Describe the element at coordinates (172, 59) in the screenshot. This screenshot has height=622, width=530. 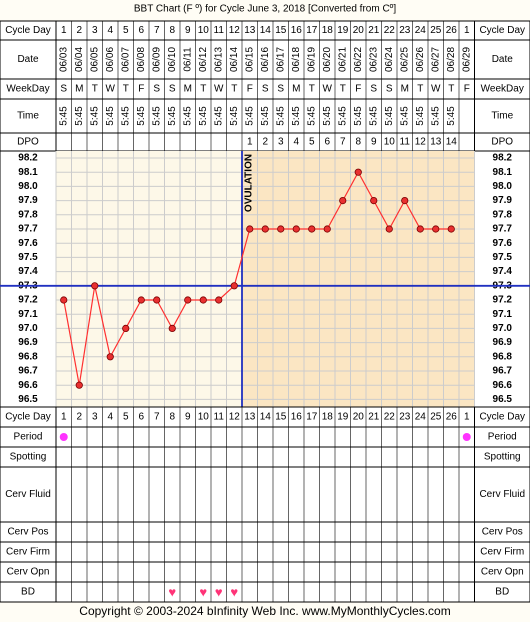
I see `date-value: 06/10` at that location.